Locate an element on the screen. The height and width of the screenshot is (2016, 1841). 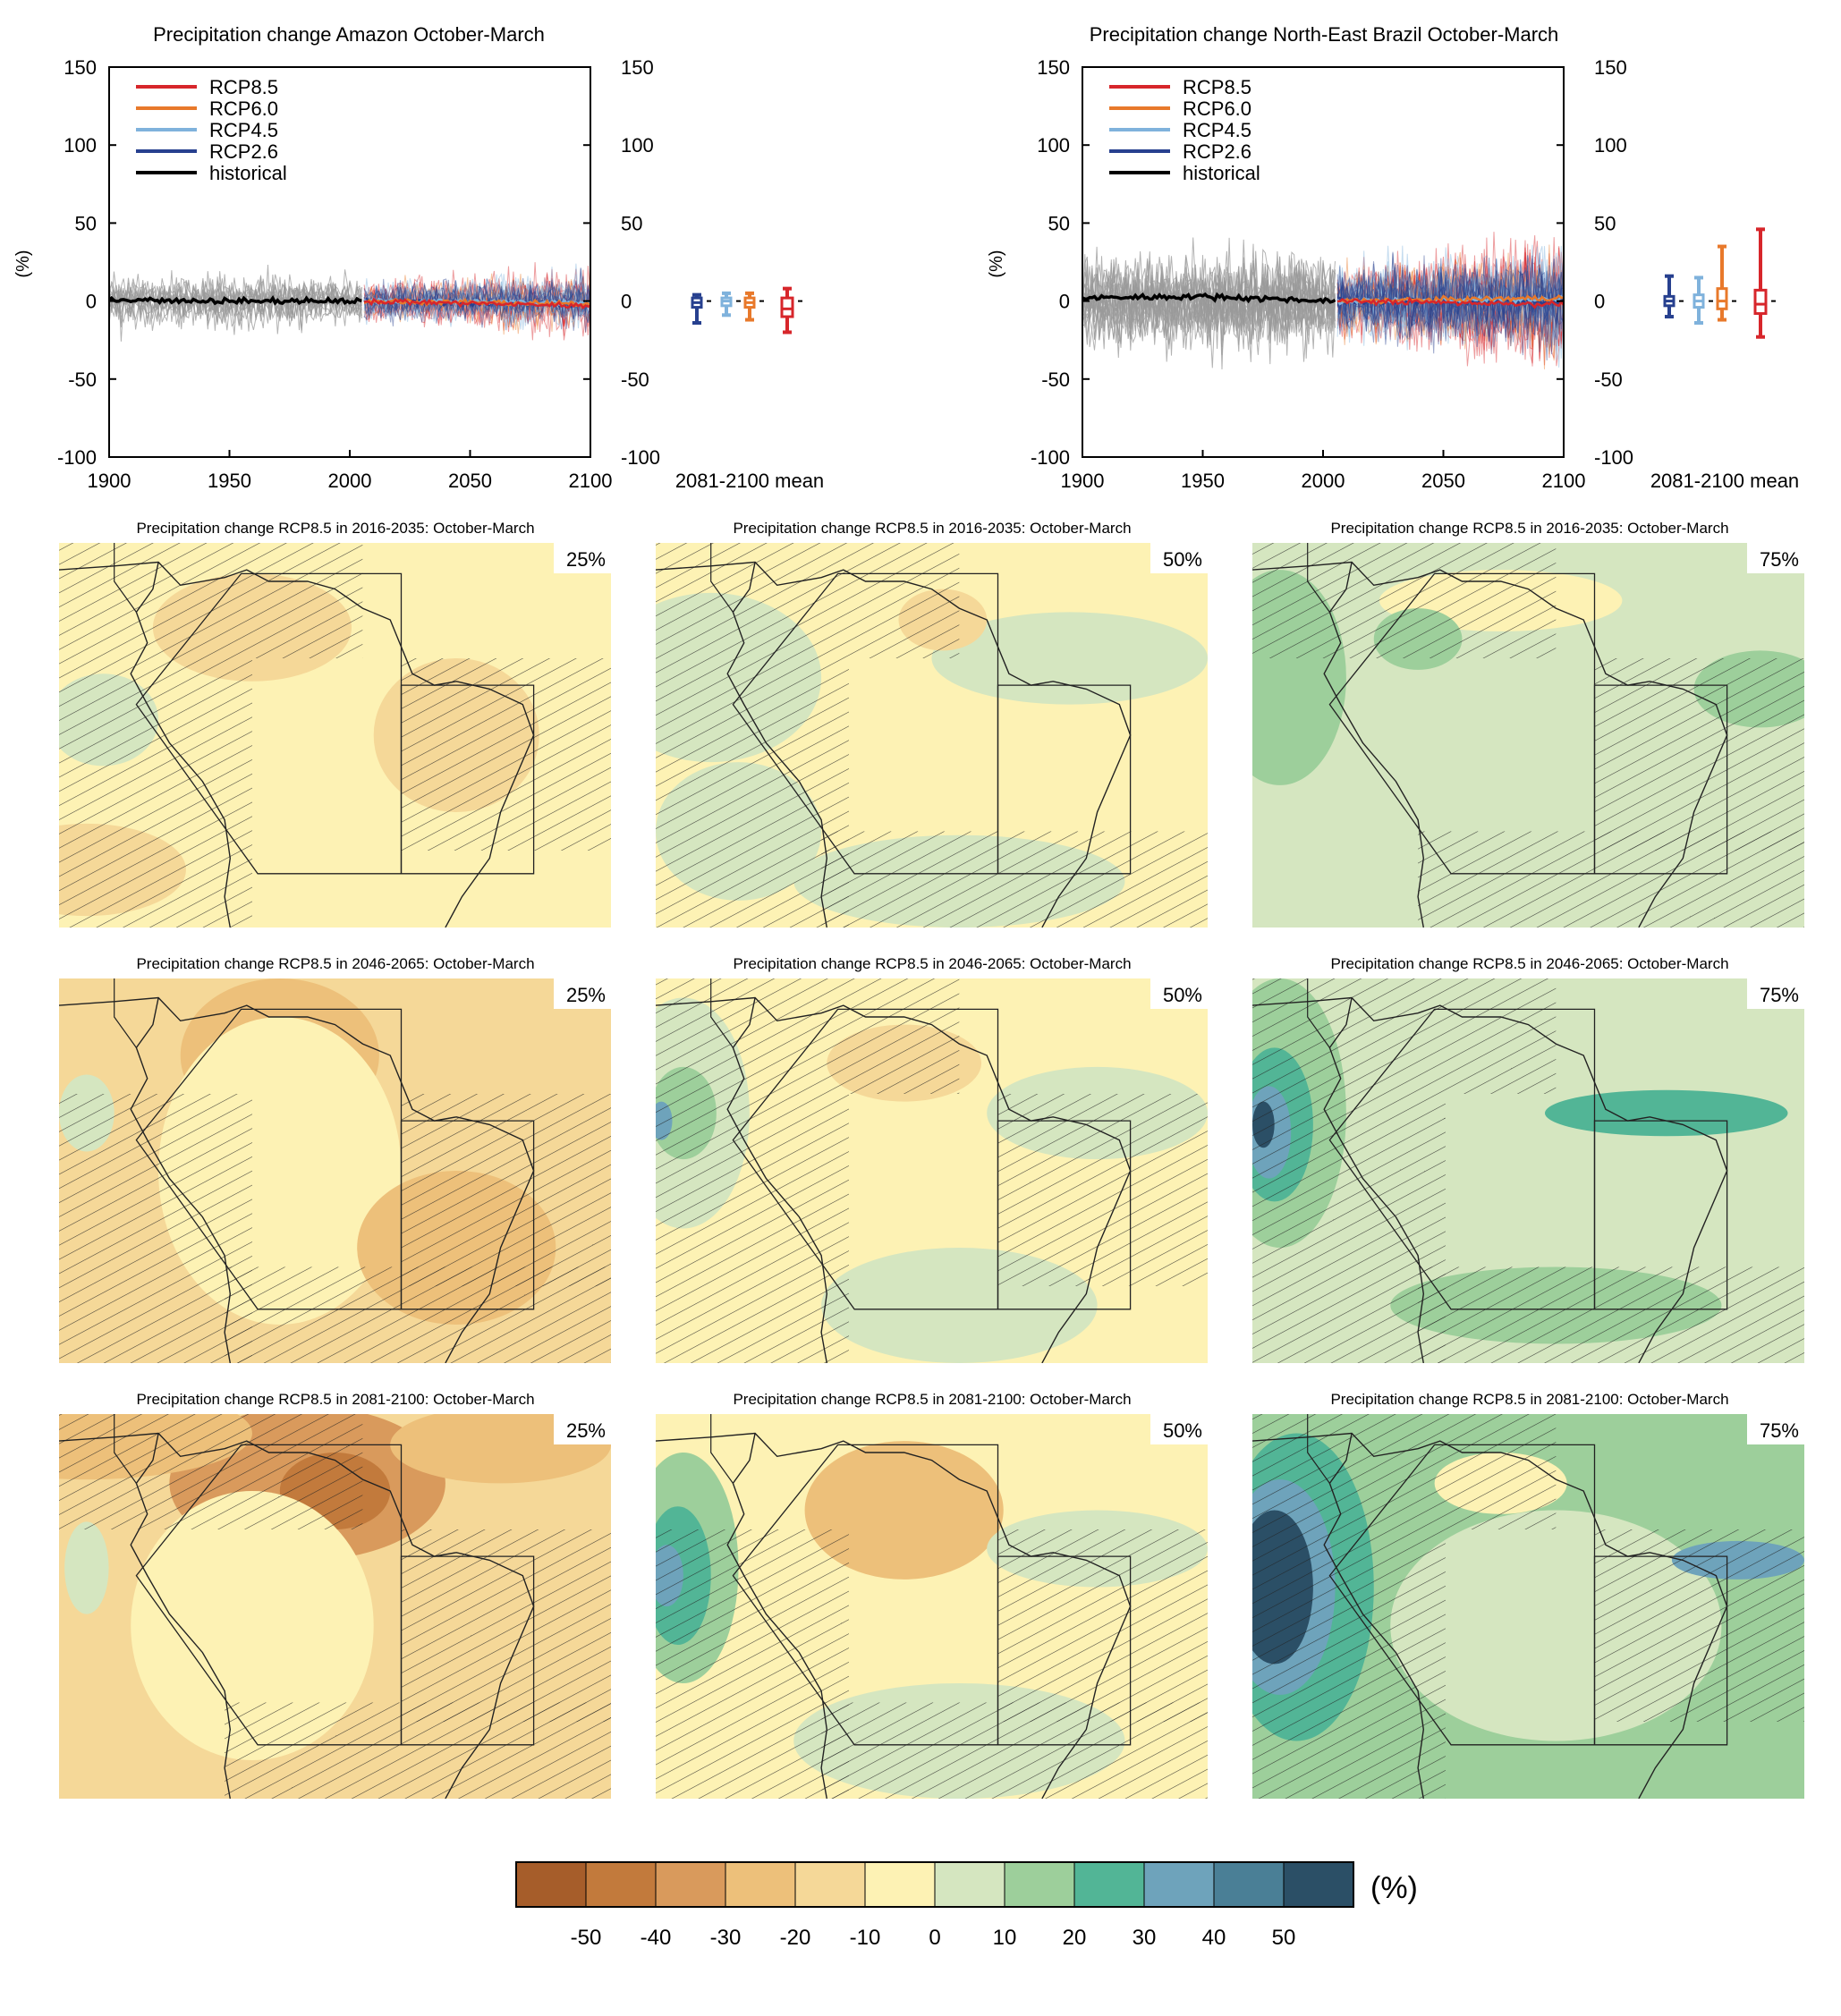
precipitation-map-9: 75% is located at coordinates (1528, 1606).